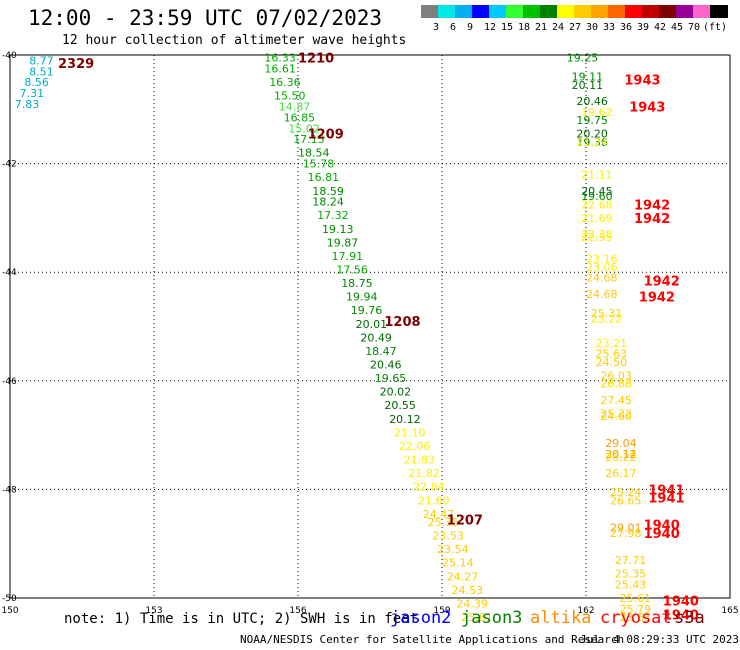  I want to click on satellite-s3a: s3a, so click(689, 618).